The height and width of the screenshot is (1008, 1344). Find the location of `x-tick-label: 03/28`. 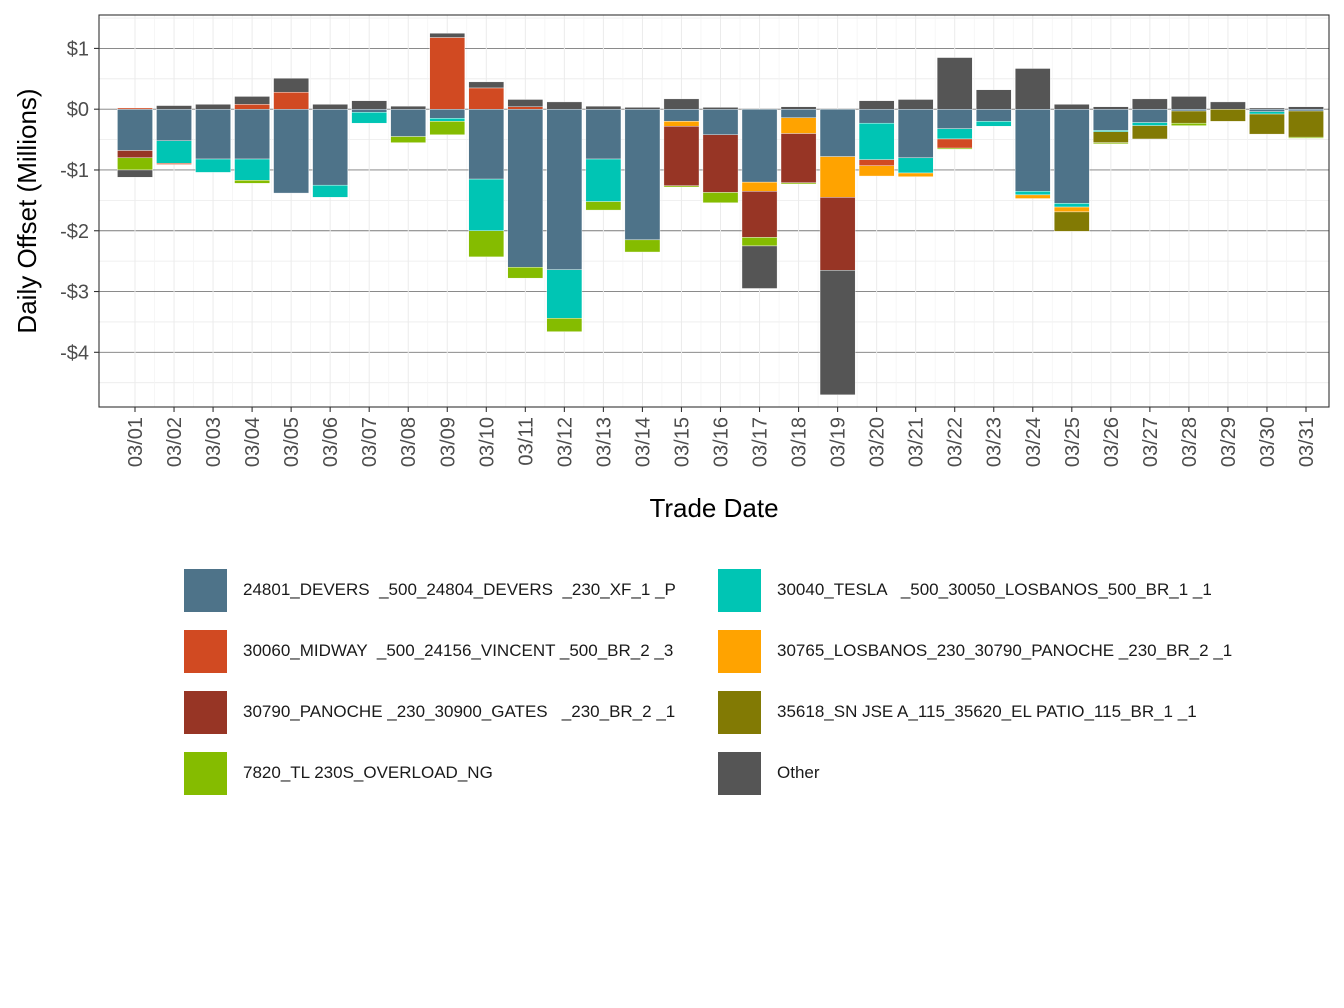

x-tick-label: 03/28 is located at coordinates (1190, 442).